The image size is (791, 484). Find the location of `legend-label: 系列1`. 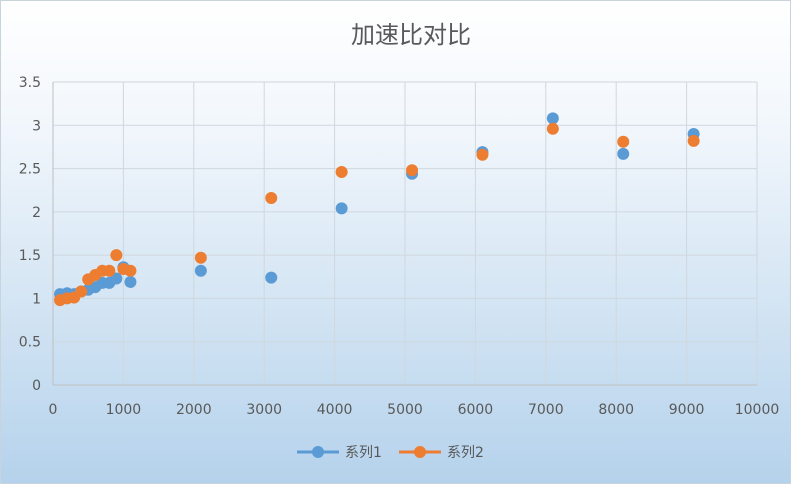

legend-label: 系列1 is located at coordinates (363, 453).